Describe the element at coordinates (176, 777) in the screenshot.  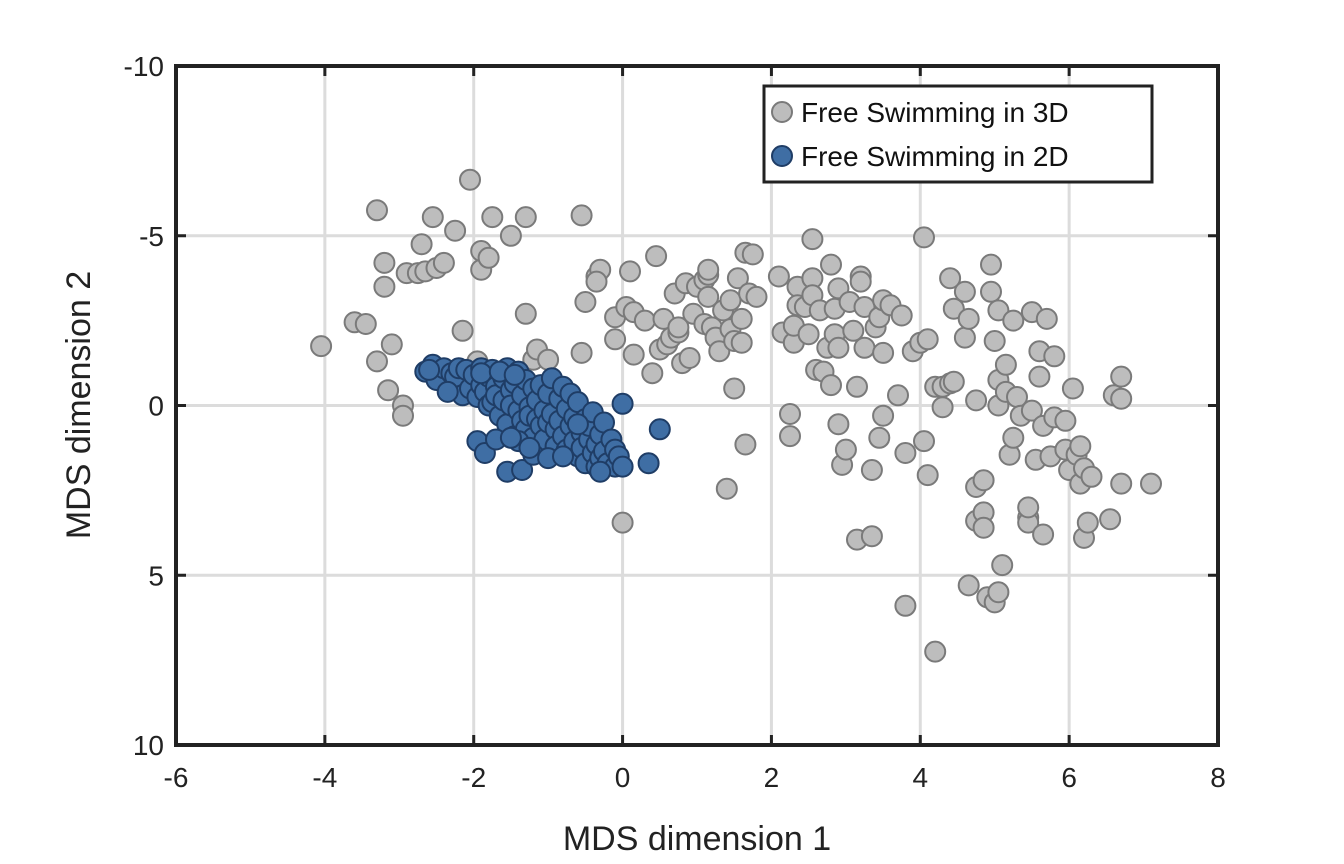
I see `x-tick-label: -6` at that location.